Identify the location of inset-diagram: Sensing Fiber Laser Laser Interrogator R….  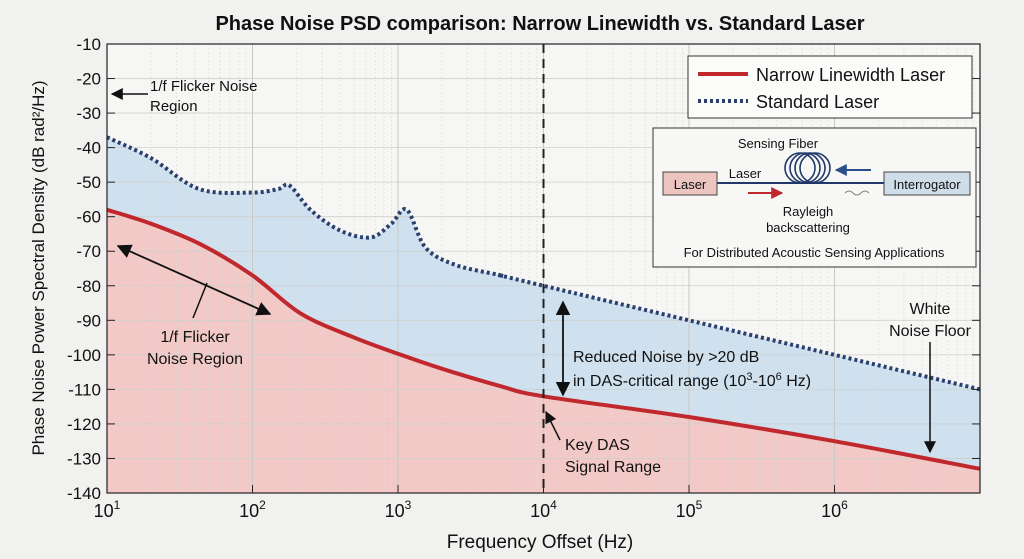
(814, 197).